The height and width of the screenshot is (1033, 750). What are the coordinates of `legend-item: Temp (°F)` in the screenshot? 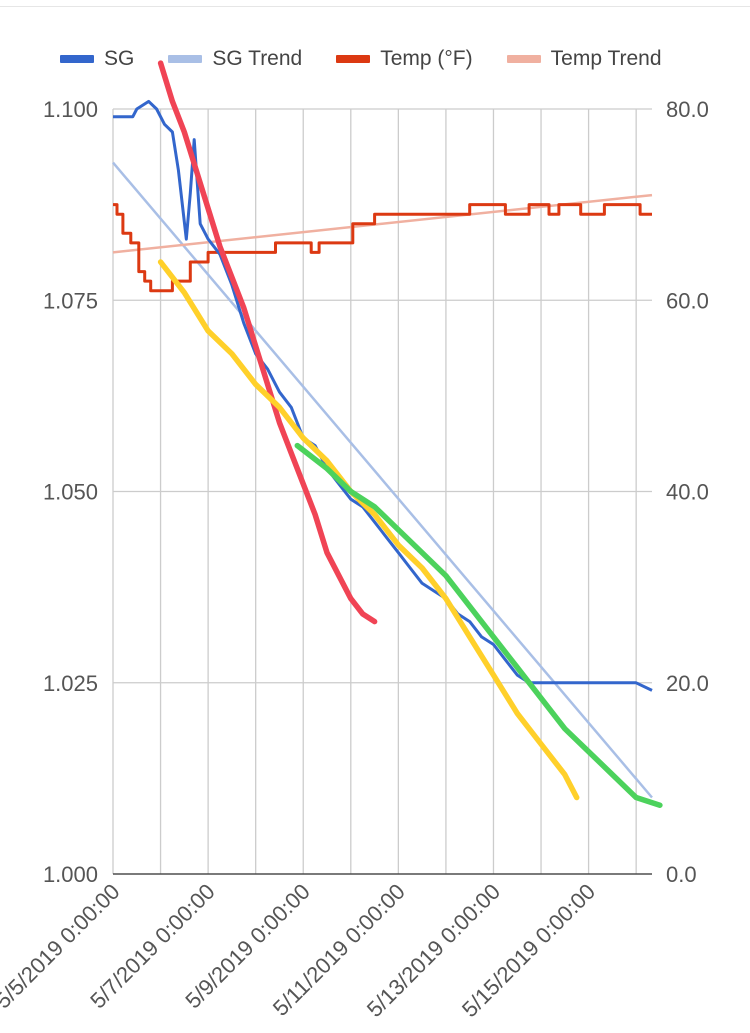 It's located at (404, 59).